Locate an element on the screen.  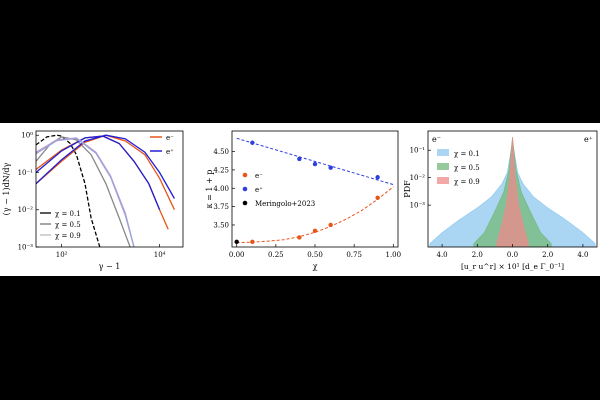
legend-label: χ = 0.1 is located at coordinates (467, 154).